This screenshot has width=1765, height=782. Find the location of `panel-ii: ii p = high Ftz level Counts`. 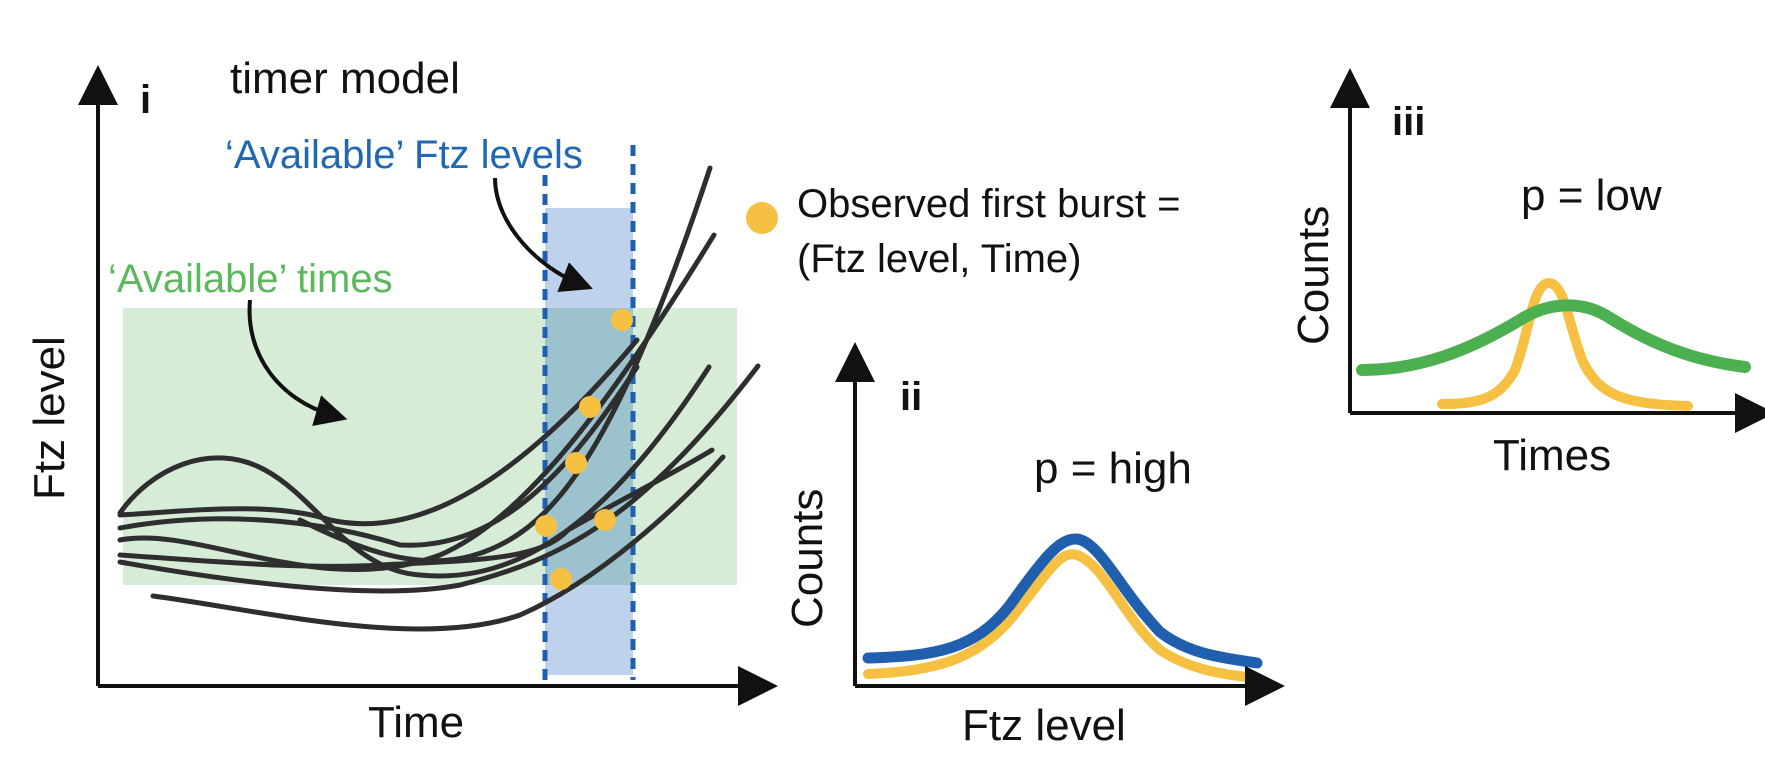

panel-ii: ii p = high Ftz level Counts is located at coordinates (1034, 546).